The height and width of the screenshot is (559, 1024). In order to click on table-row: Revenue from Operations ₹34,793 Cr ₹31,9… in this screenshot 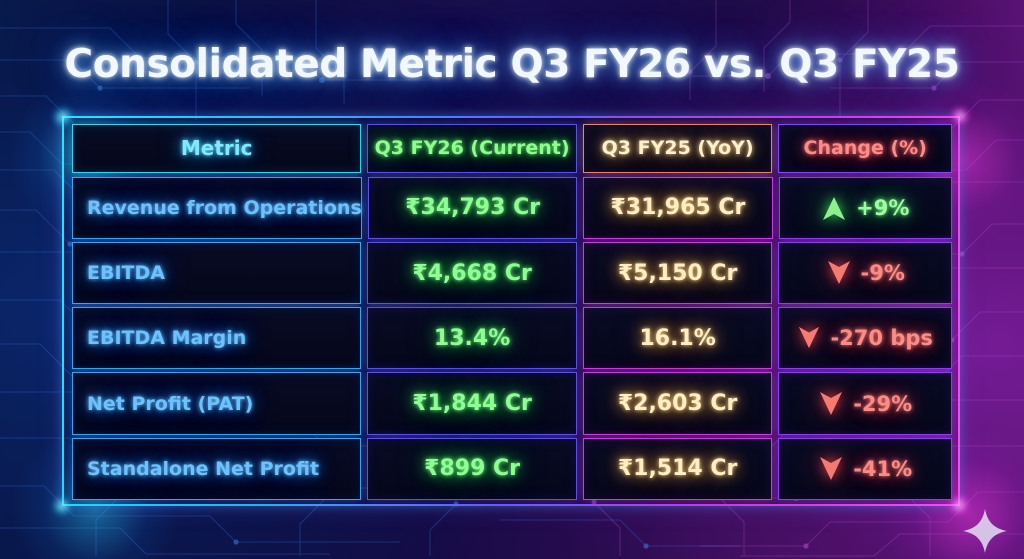, I will do `click(512, 207)`.